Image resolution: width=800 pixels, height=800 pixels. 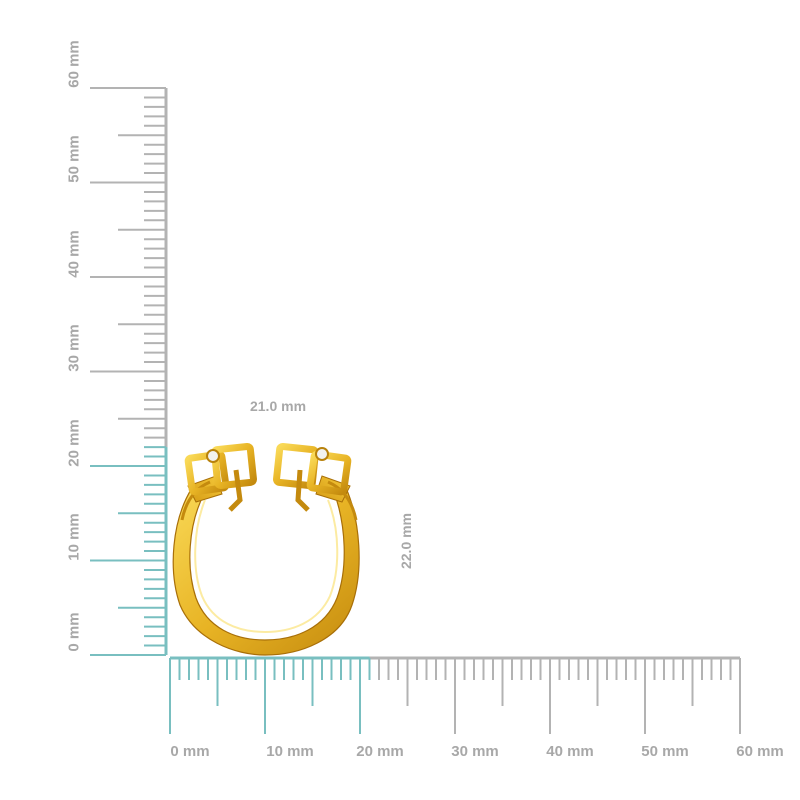 What do you see at coordinates (760, 751) in the screenshot?
I see `x-label-60: 60 mm` at bounding box center [760, 751].